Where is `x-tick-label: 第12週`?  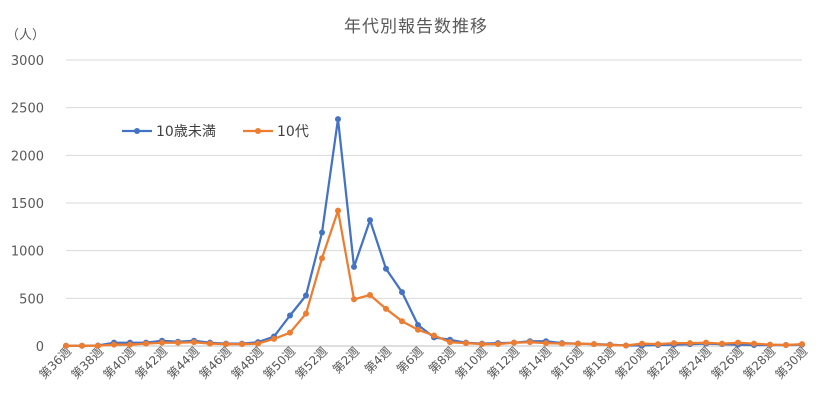
x-tick-label: 第12週 is located at coordinates (503, 363).